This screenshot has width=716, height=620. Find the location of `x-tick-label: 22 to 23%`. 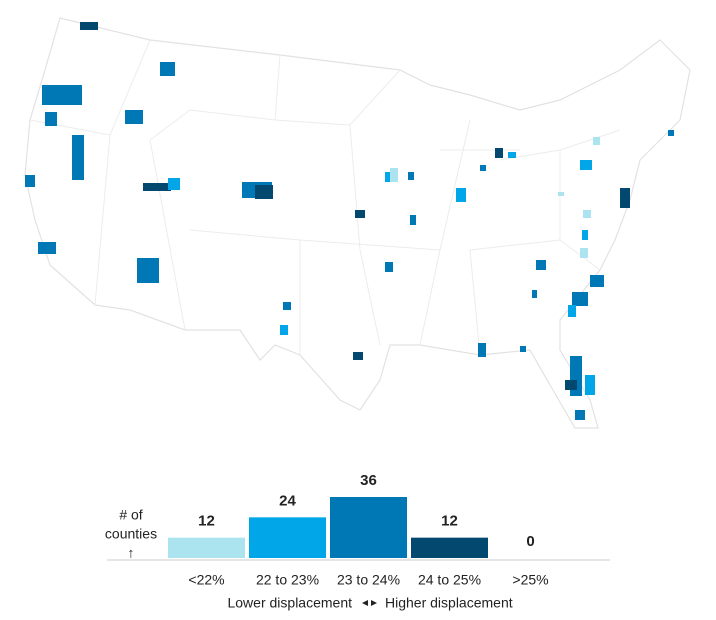

x-tick-label: 22 to 23% is located at coordinates (287, 580).